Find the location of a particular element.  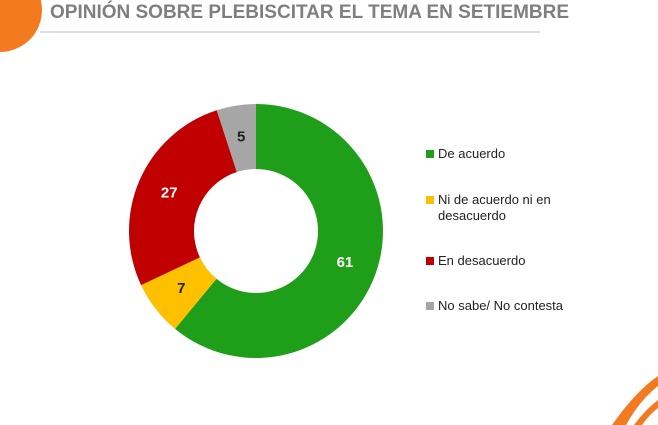

legend-item: De acuerdo is located at coordinates (506, 154).